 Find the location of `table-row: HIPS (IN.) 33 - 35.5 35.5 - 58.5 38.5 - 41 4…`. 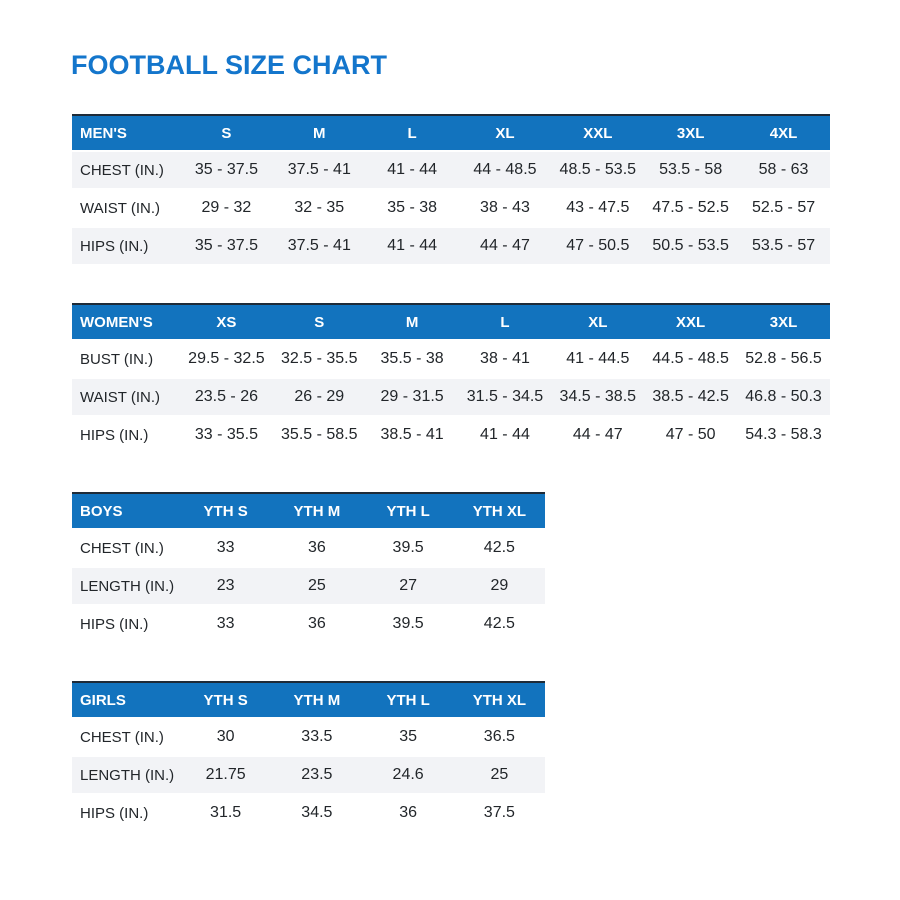

table-row: HIPS (IN.) 33 - 35.5 35.5 - 58.5 38.5 - 41 4… is located at coordinates (451, 435).